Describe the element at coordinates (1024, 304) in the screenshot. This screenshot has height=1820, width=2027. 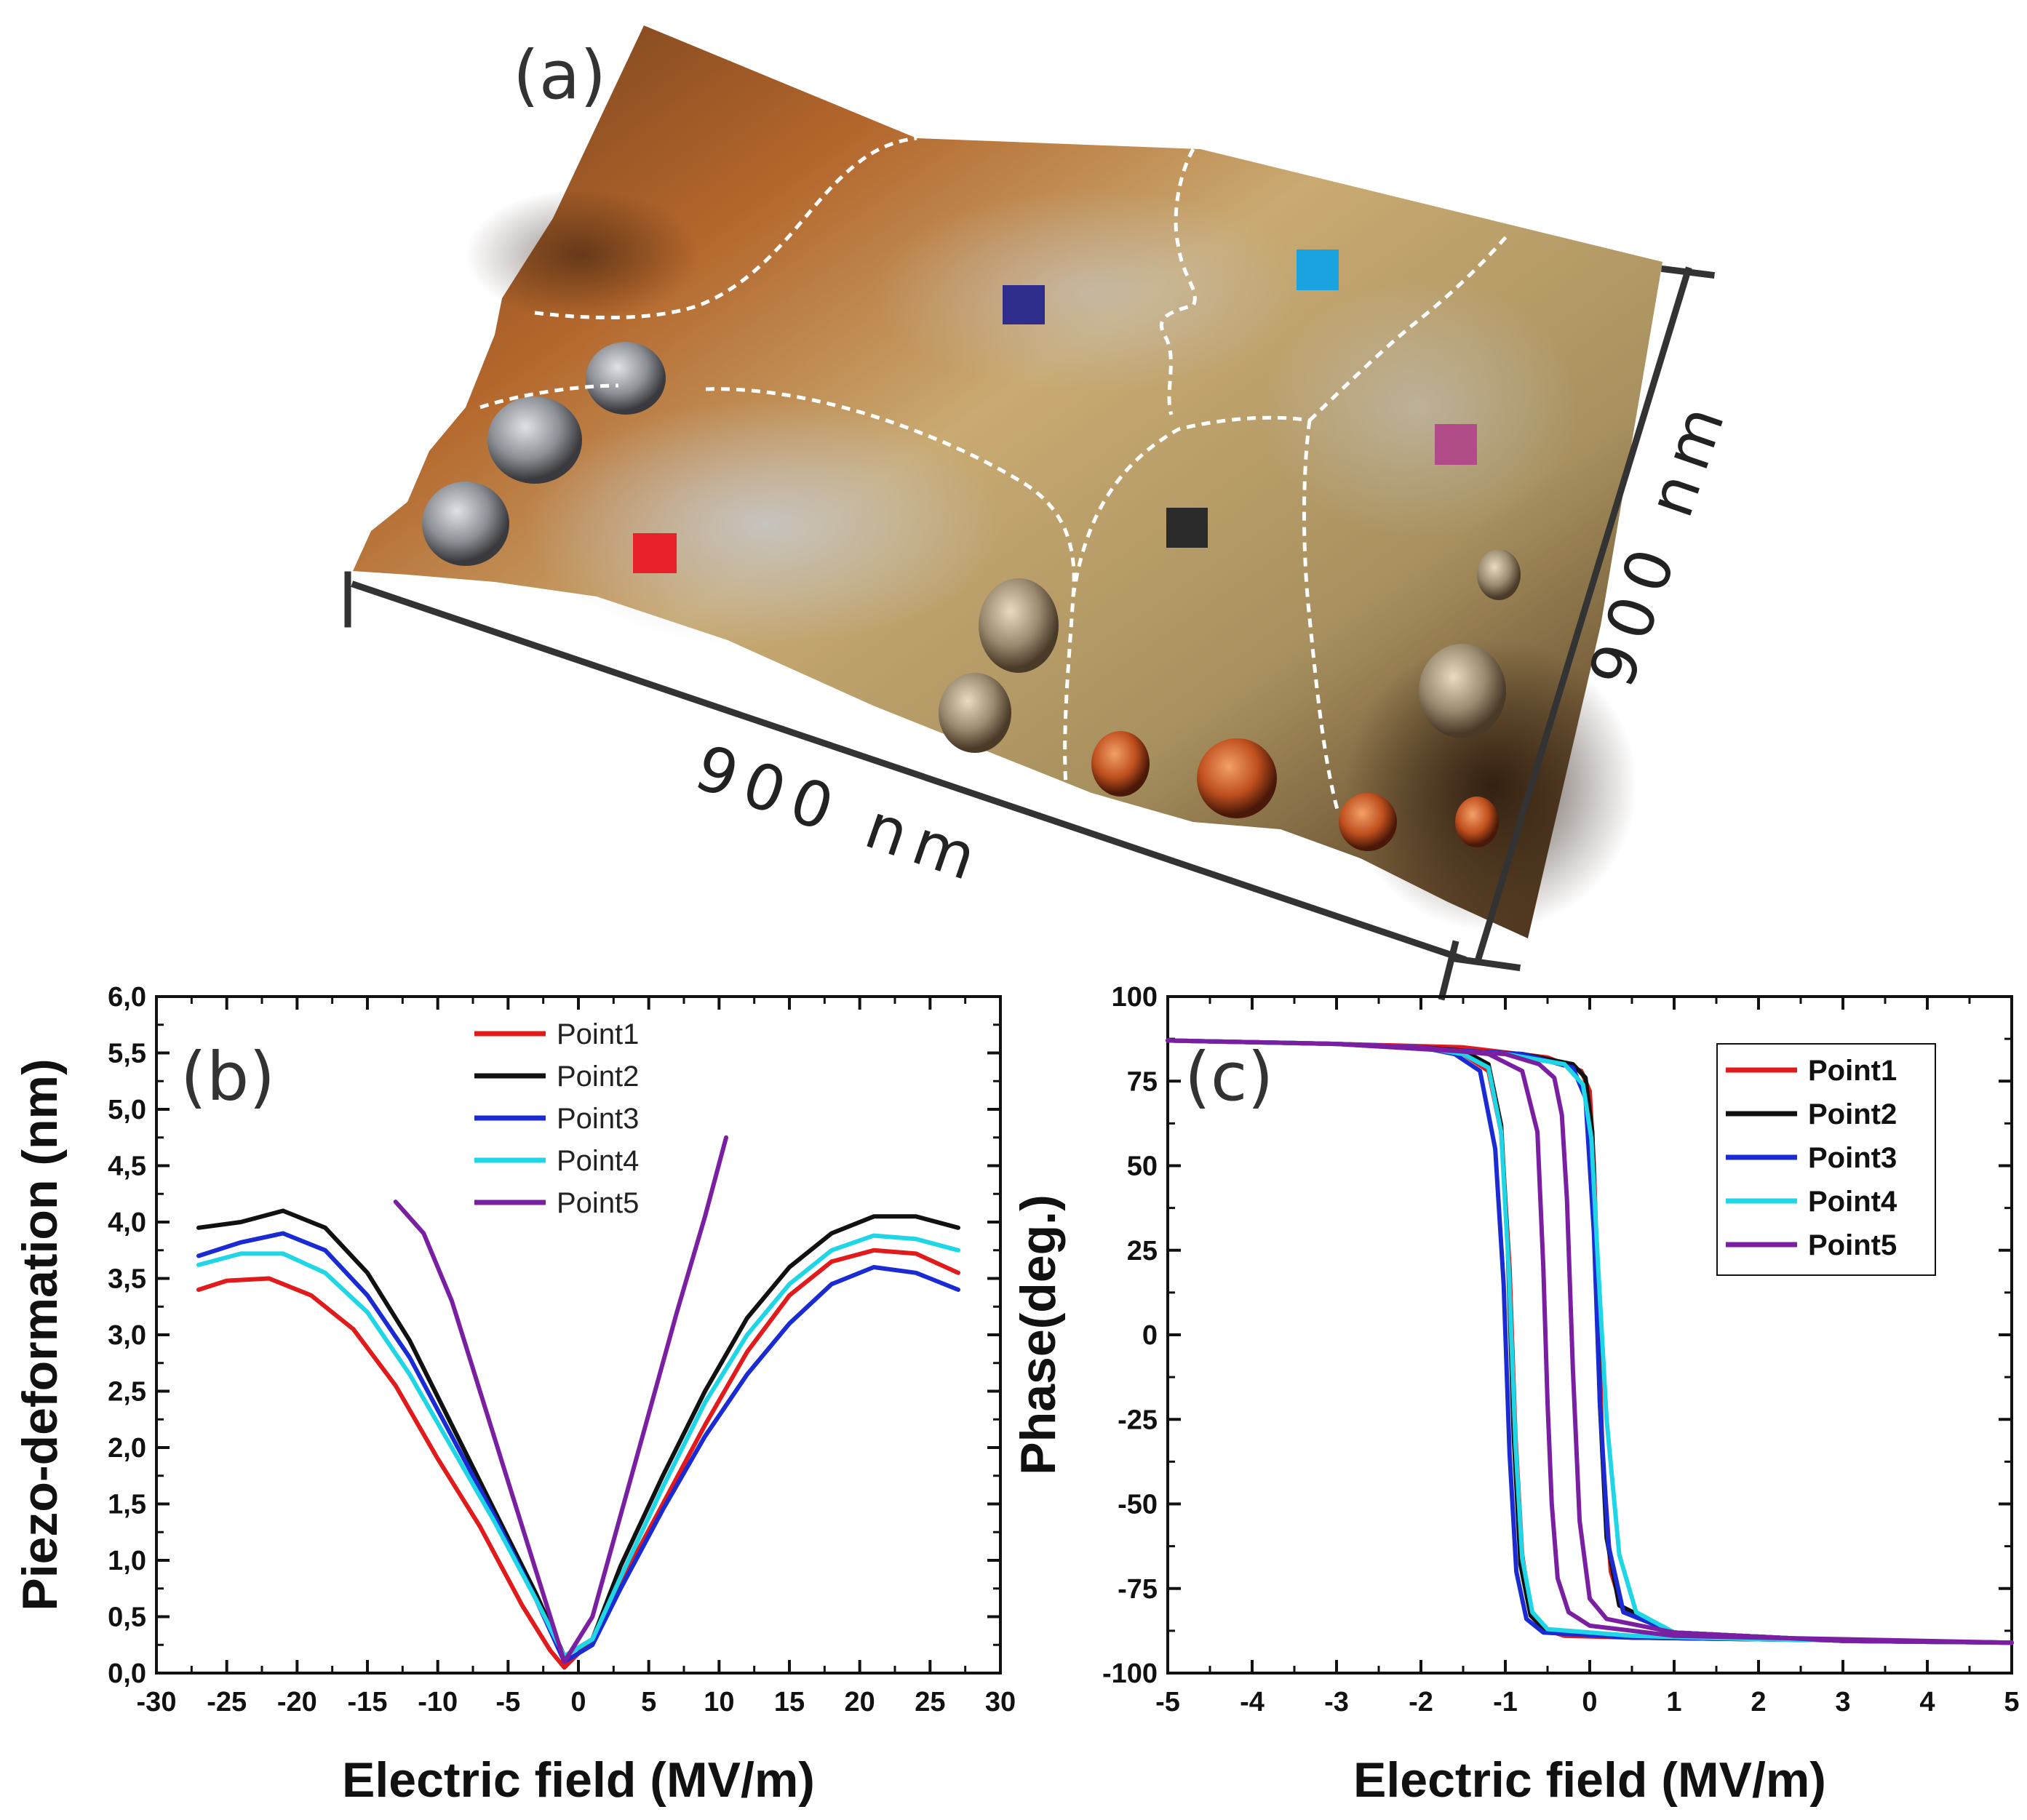
I see `point3-marker` at that location.